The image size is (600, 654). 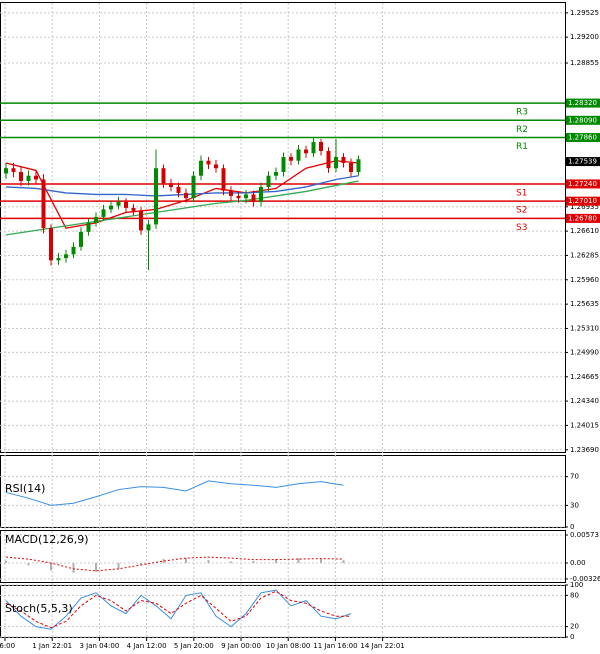 What do you see at coordinates (574, 627) in the screenshot?
I see `y-tick-label: 20` at bounding box center [574, 627].